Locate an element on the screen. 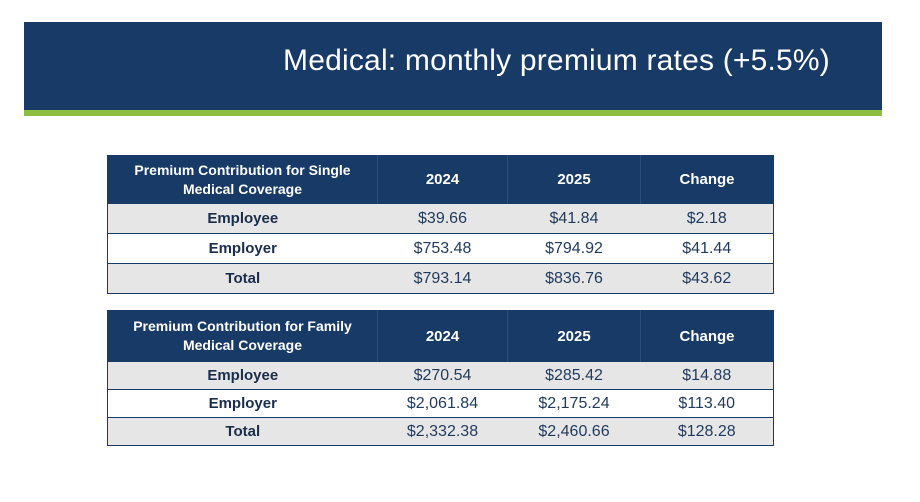 The width and height of the screenshot is (920, 502). value-2024: $2,332.38 is located at coordinates (442, 431).